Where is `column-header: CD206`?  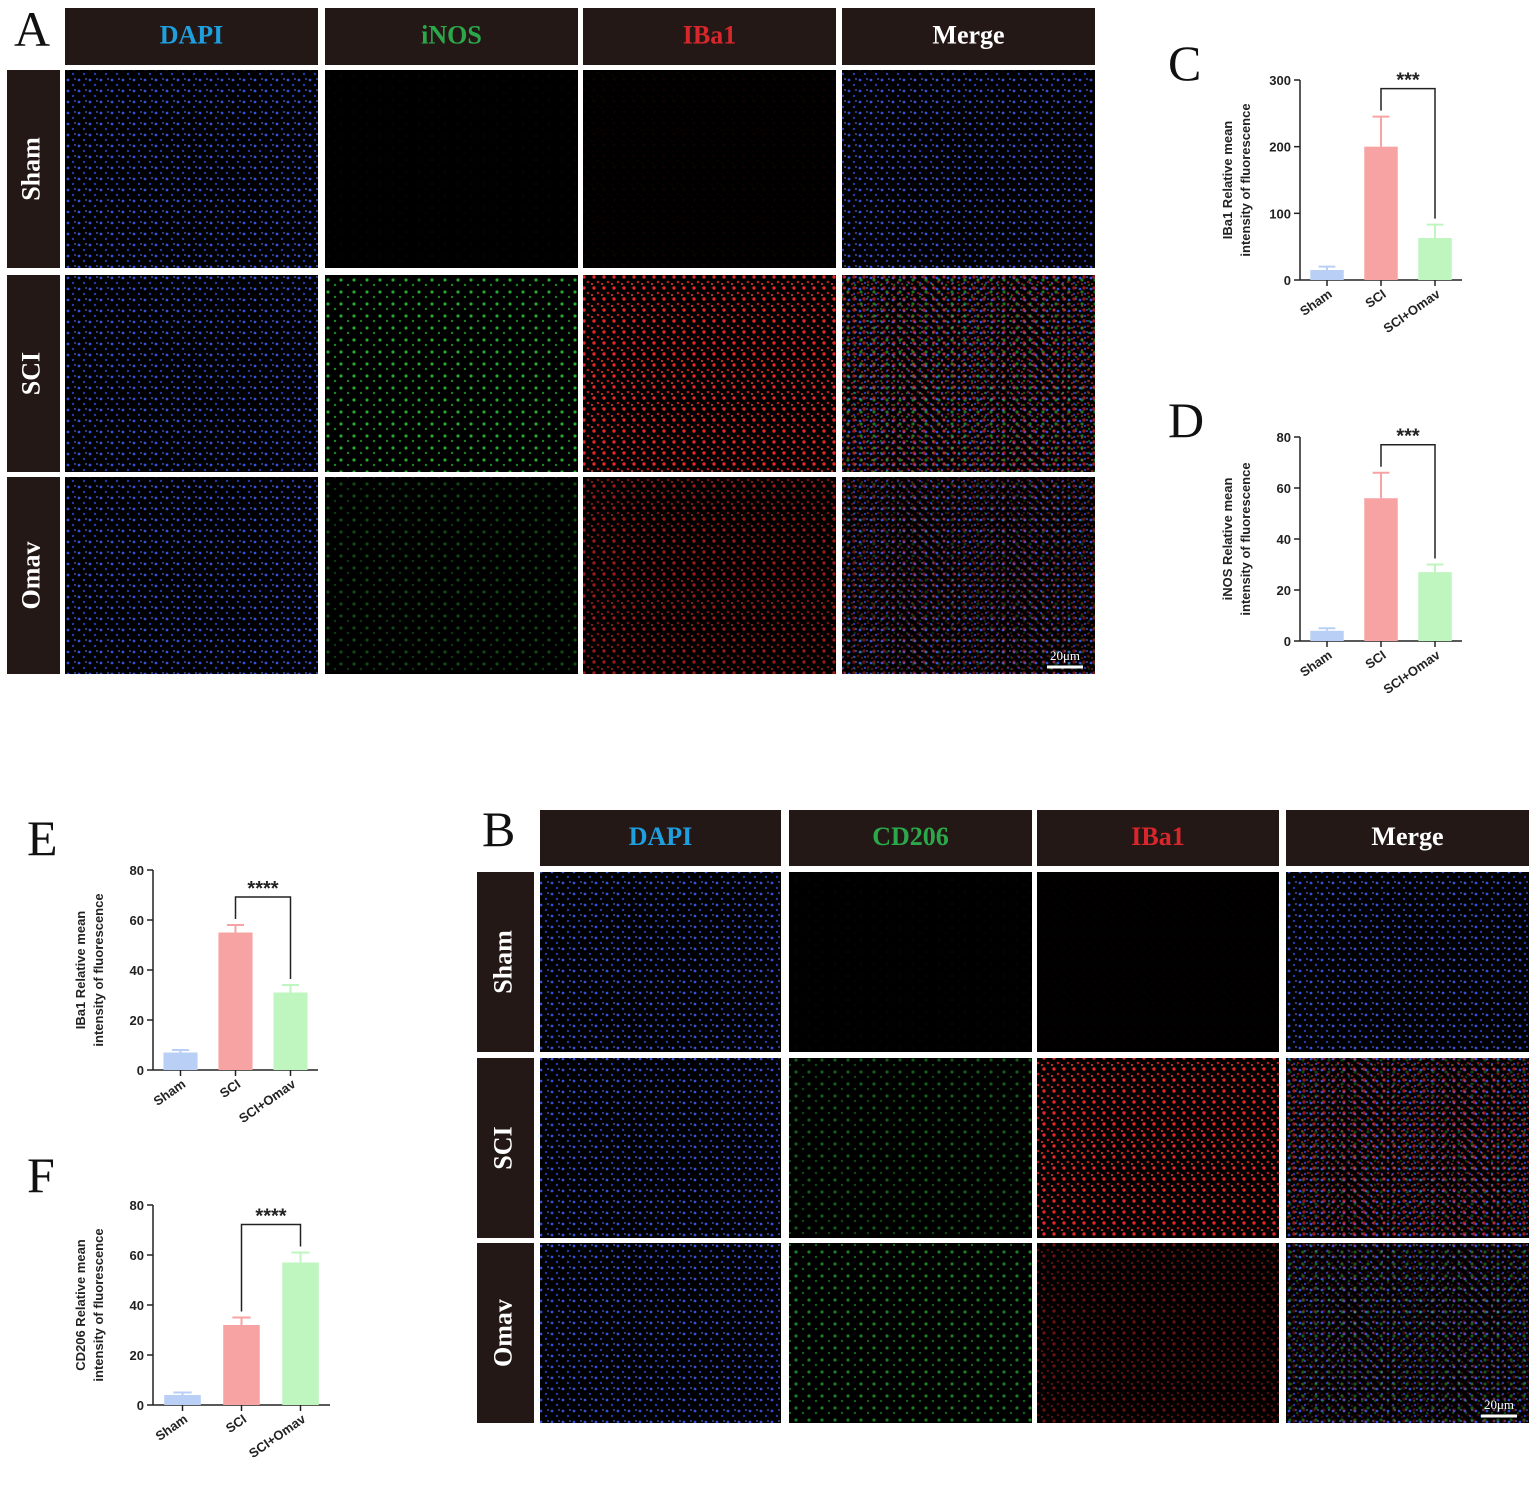
column-header: CD206 is located at coordinates (910, 836).